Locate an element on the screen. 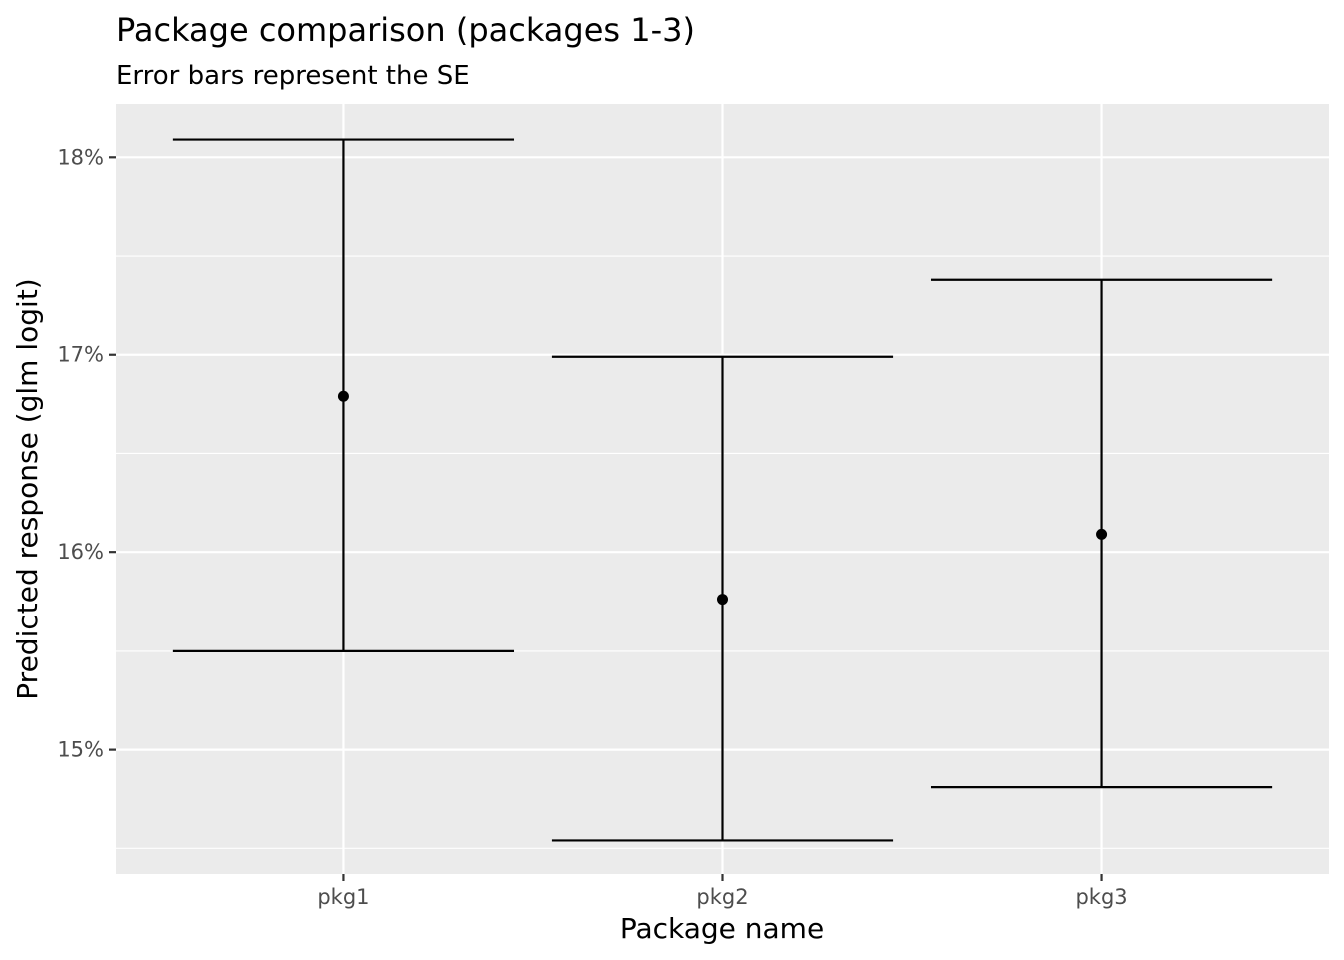 The image size is (1344, 960). point-pkg2 is located at coordinates (722, 600).